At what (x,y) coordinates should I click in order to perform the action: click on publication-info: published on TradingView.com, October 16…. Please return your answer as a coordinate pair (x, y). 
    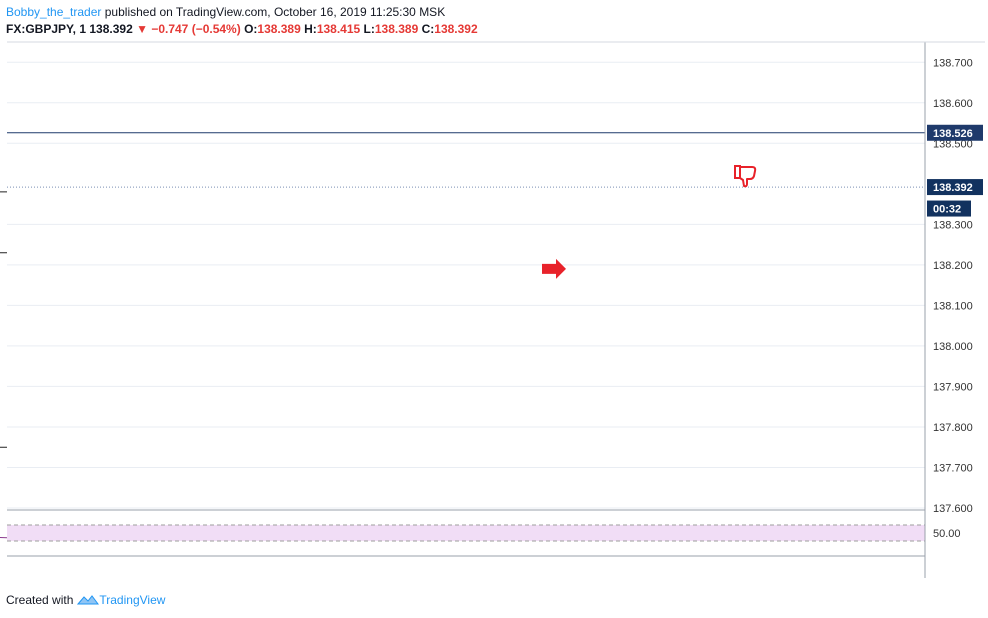
    Looking at the image, I should click on (275, 12).